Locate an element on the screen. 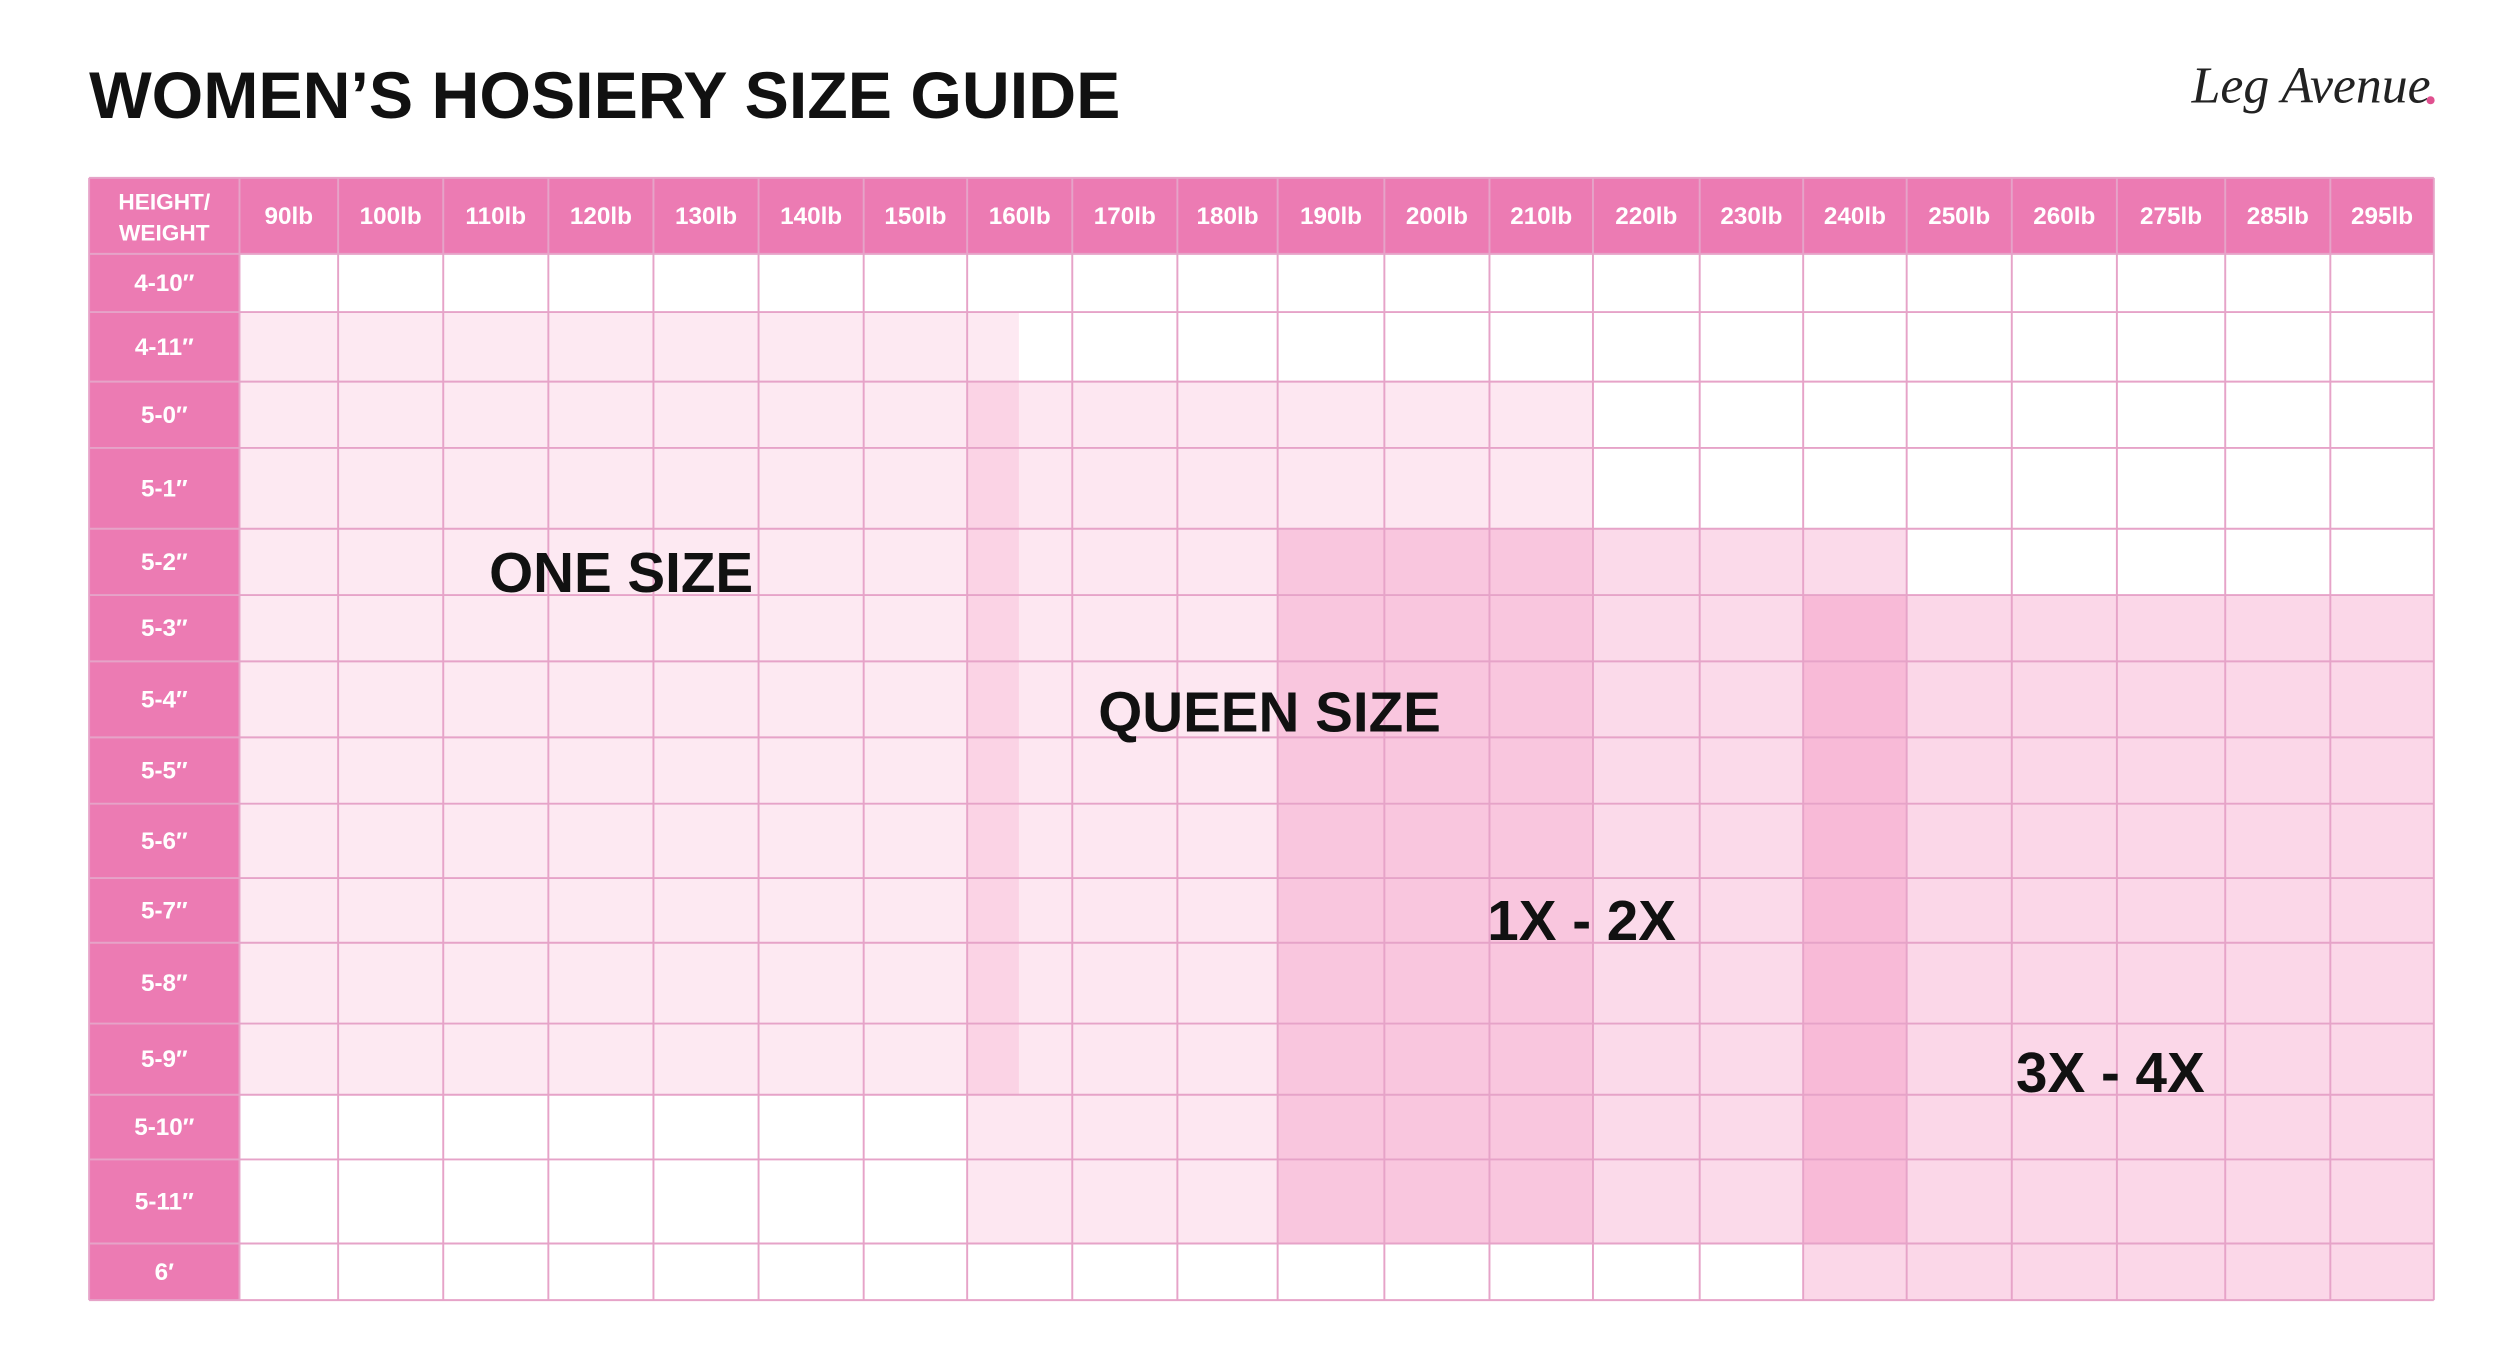 This screenshot has width=2510, height=1347. size-label: 1X - 2X is located at coordinates (1581, 920).